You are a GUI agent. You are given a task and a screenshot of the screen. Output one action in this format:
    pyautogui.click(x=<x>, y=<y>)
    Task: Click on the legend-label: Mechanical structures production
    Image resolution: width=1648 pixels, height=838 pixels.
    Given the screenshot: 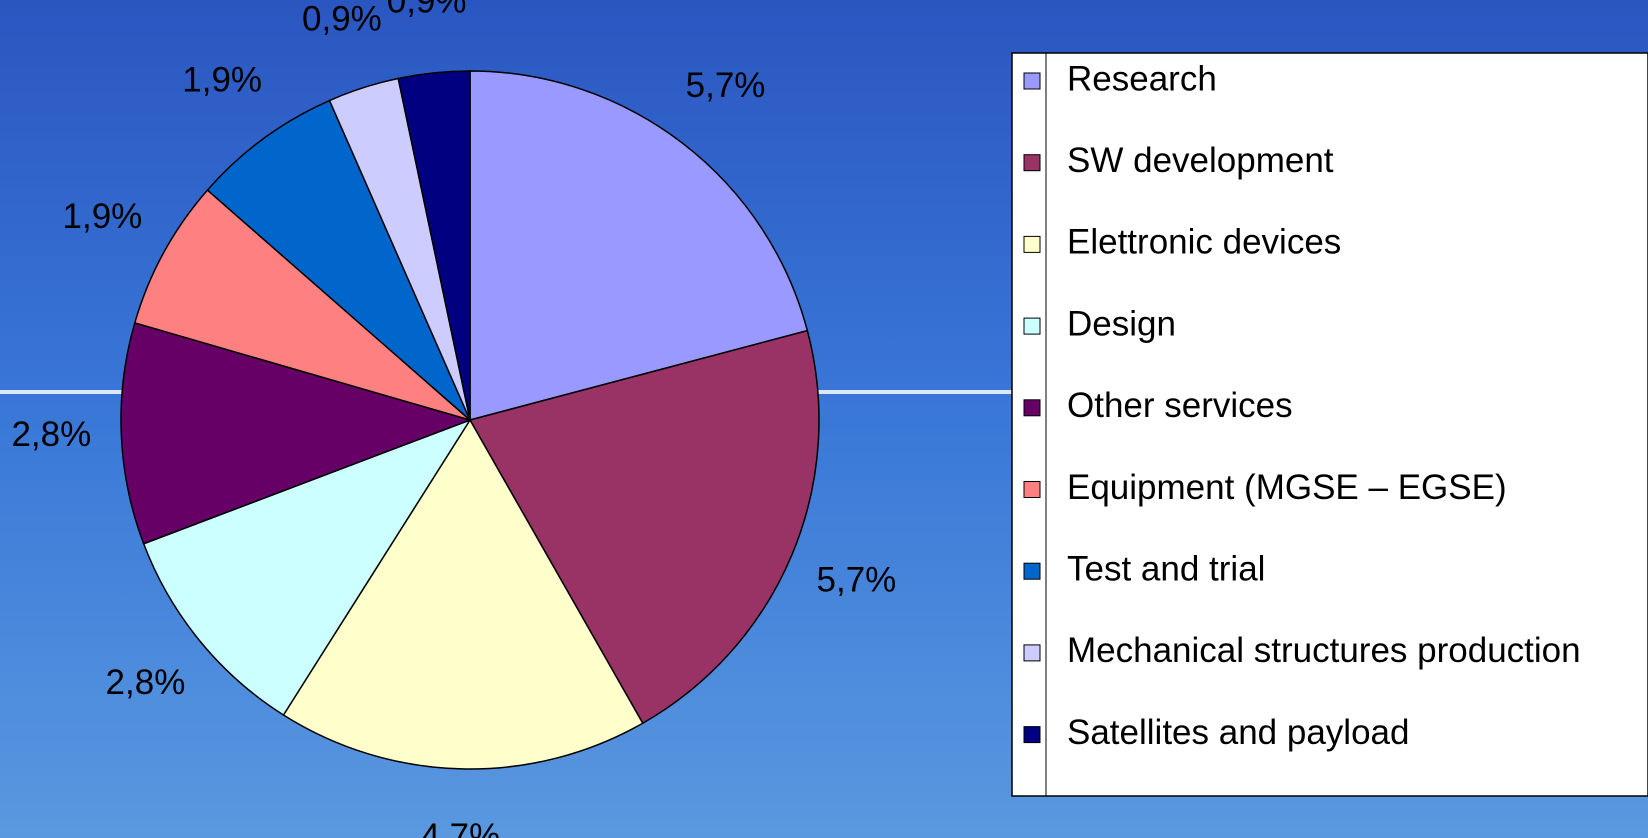 What is the action you would take?
    pyautogui.click(x=1324, y=650)
    